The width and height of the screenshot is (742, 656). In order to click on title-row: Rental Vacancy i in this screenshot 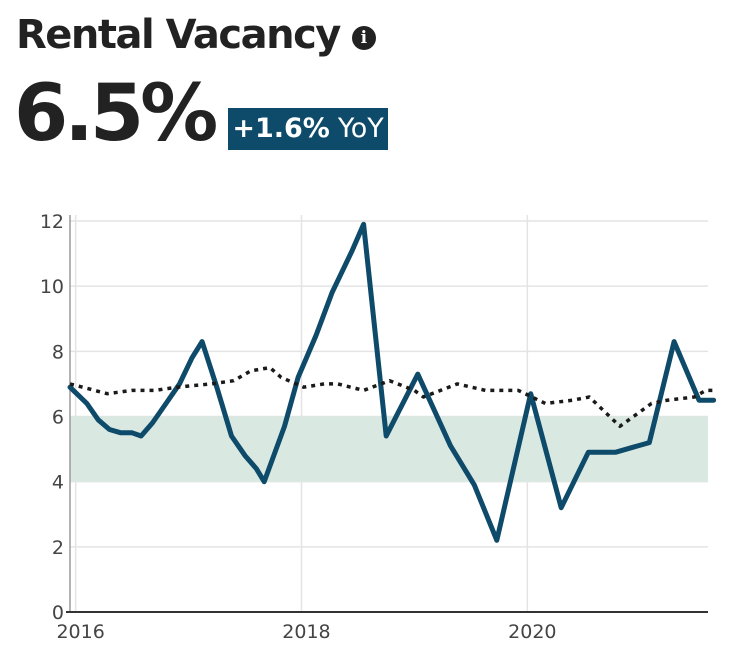, I will do `click(196, 35)`.